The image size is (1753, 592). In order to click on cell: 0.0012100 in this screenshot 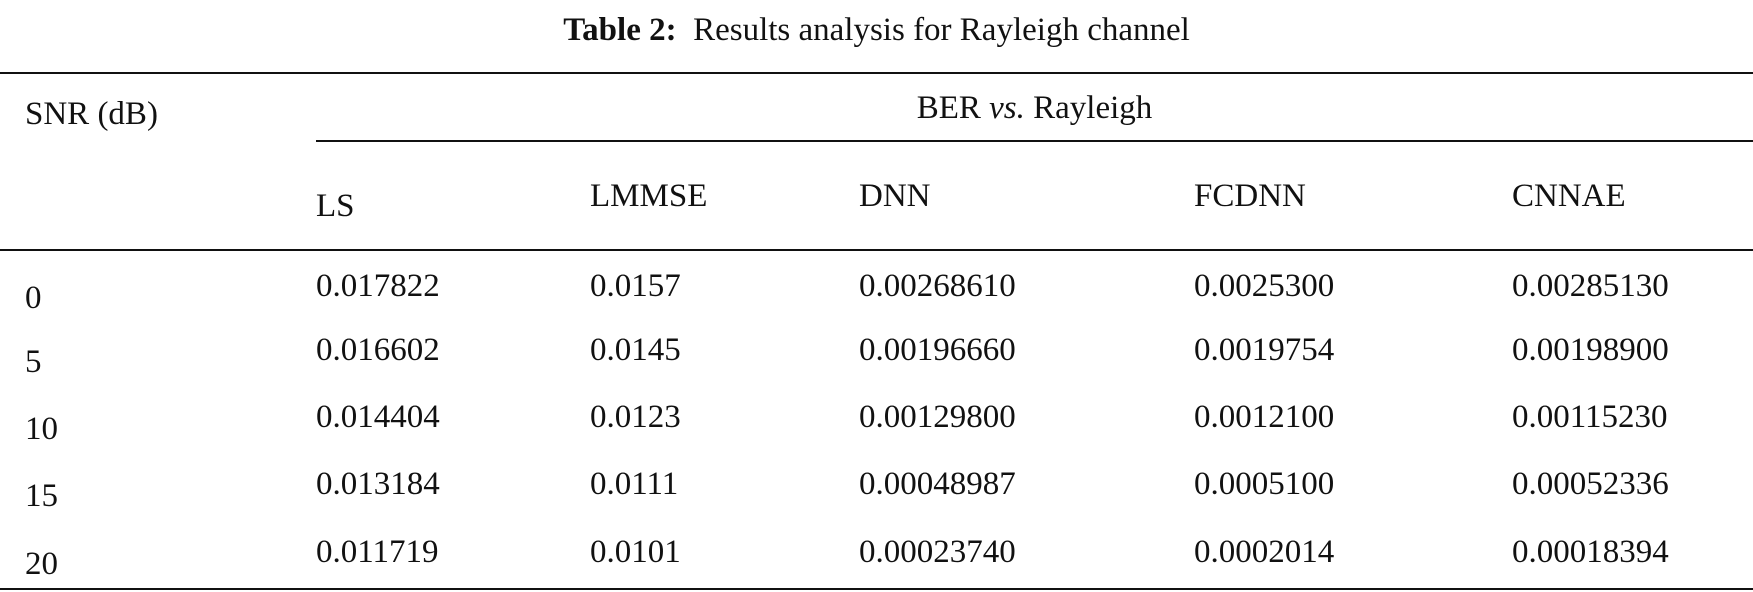, I will do `click(1264, 417)`.